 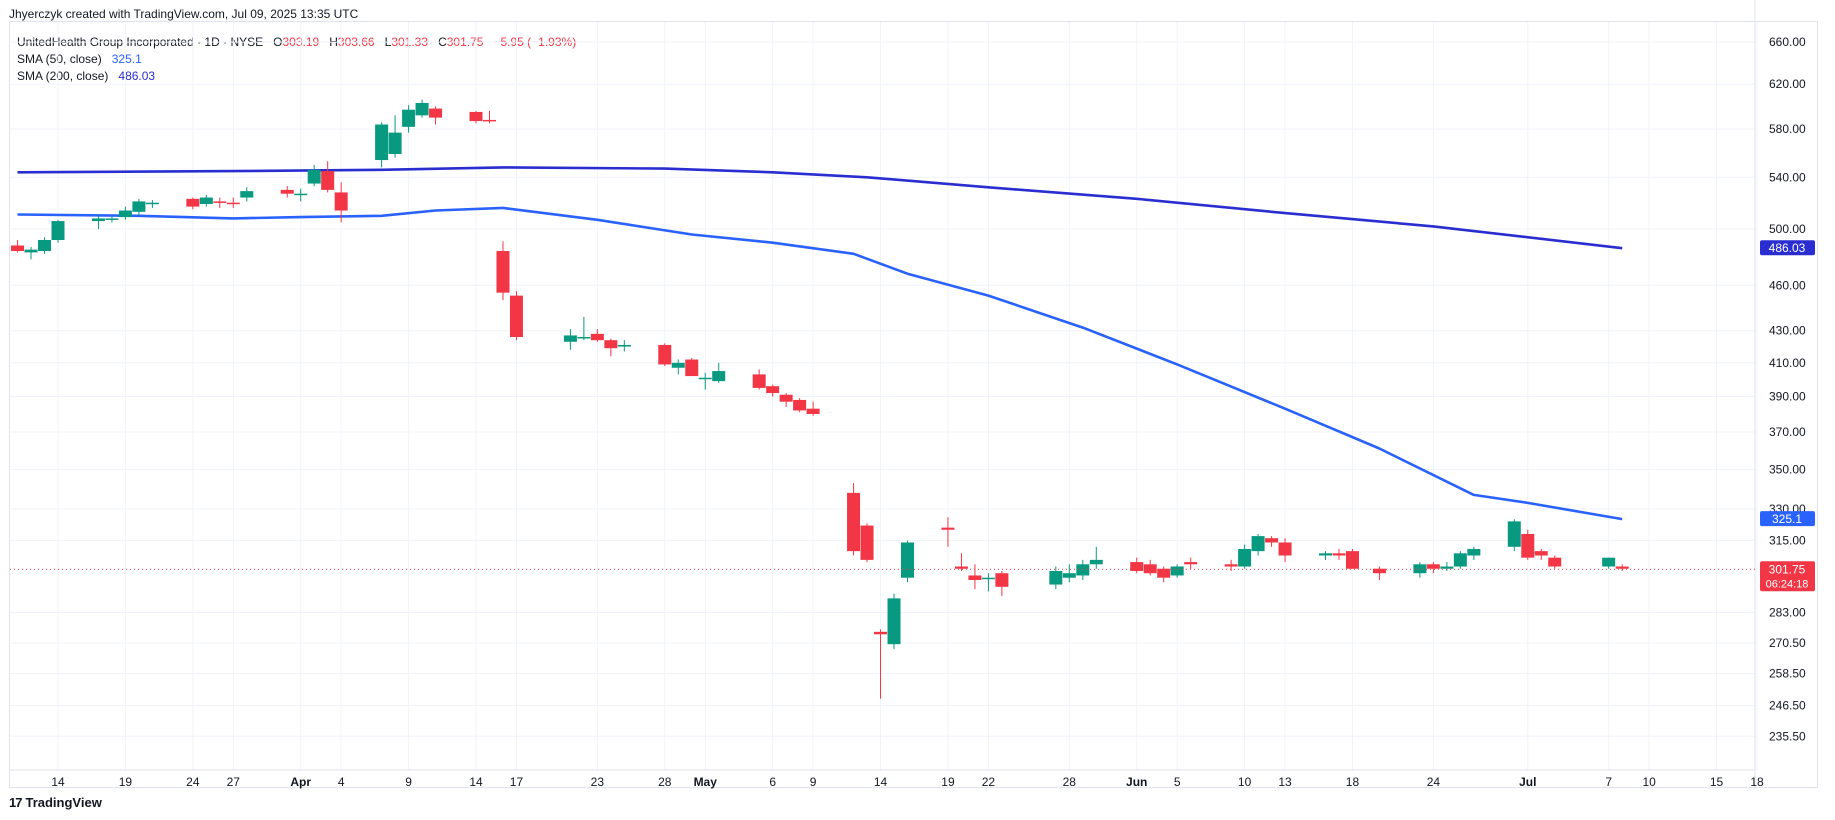 What do you see at coordinates (948, 782) in the screenshot?
I see `time-tick-label: 19` at bounding box center [948, 782].